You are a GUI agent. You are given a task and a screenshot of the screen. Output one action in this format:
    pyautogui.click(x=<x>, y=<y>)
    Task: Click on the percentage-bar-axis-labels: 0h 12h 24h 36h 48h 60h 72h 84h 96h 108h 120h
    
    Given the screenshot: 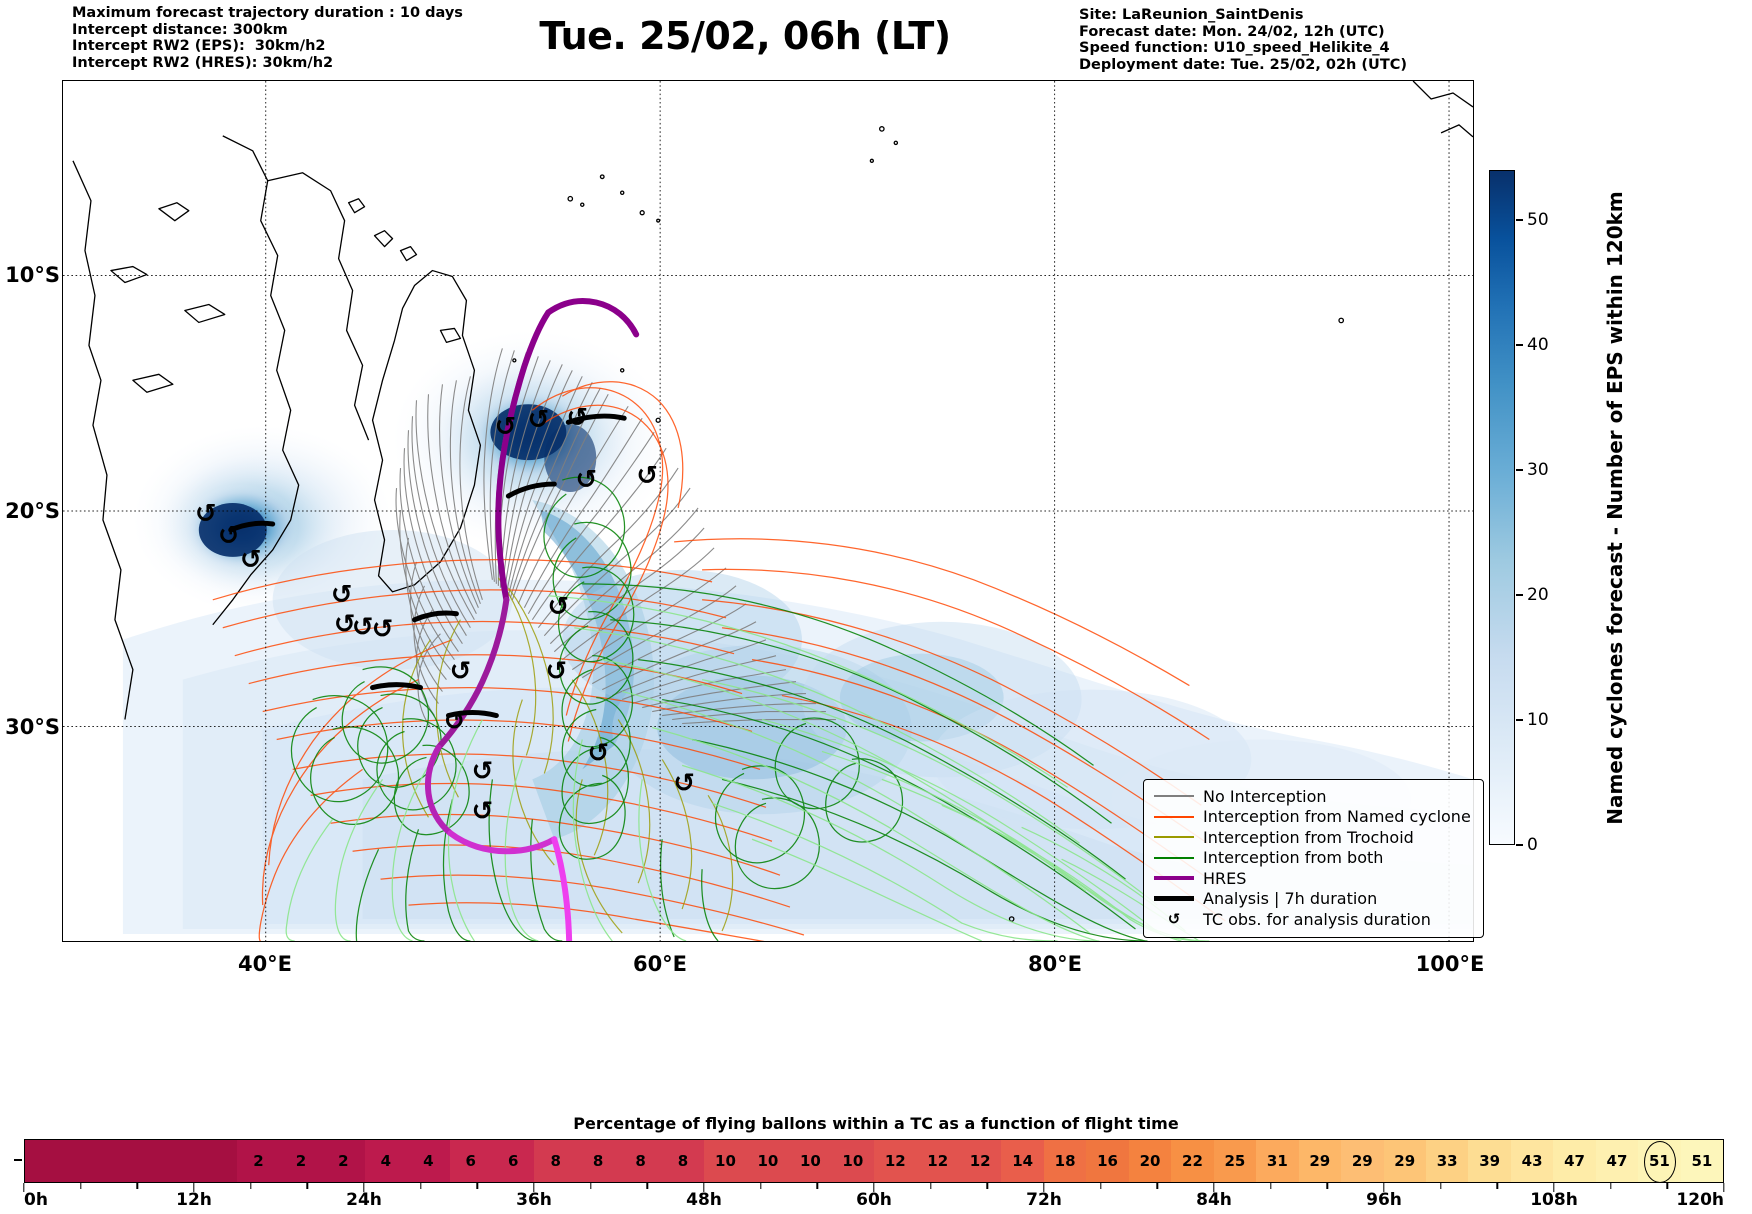 What is the action you would take?
    pyautogui.click(x=874, y=1202)
    